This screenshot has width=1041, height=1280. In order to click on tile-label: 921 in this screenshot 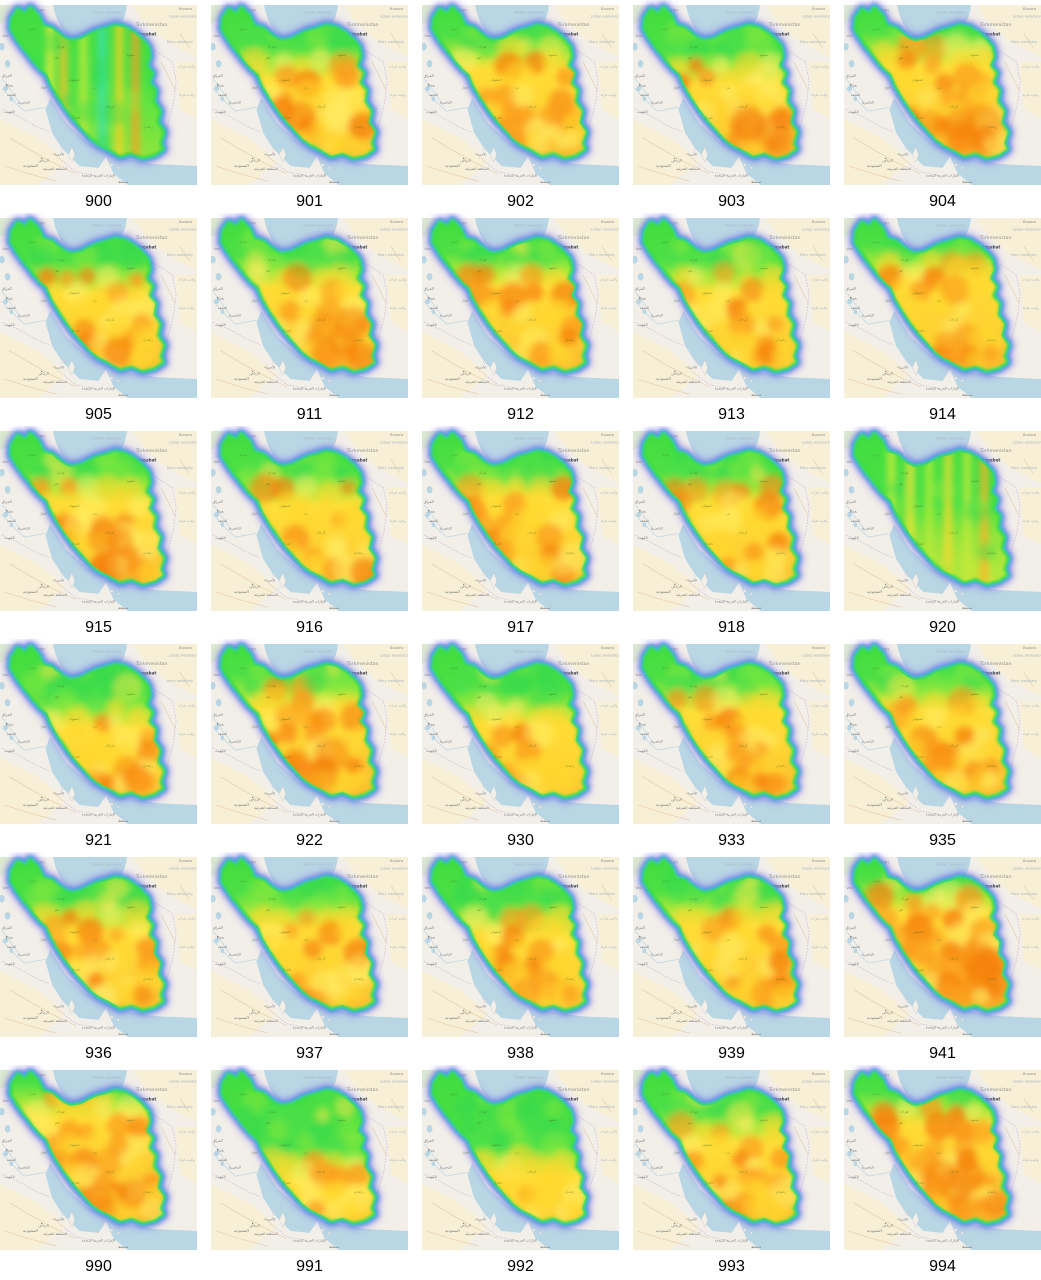, I will do `click(98, 840)`.